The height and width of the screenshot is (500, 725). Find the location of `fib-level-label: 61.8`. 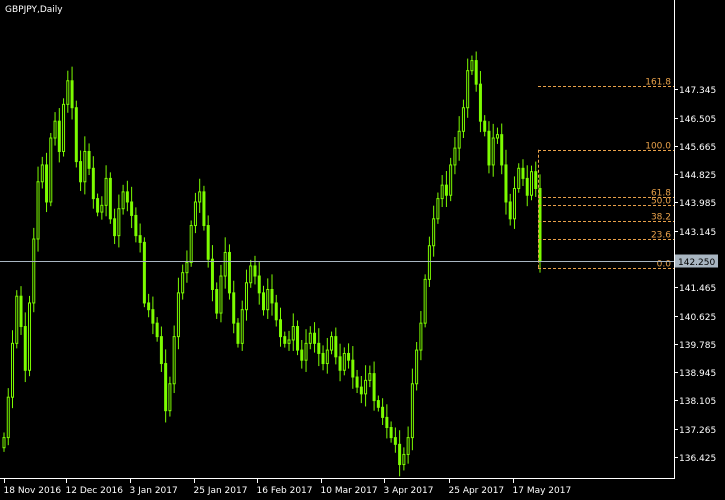

fib-level-label: 61.8 is located at coordinates (661, 194).